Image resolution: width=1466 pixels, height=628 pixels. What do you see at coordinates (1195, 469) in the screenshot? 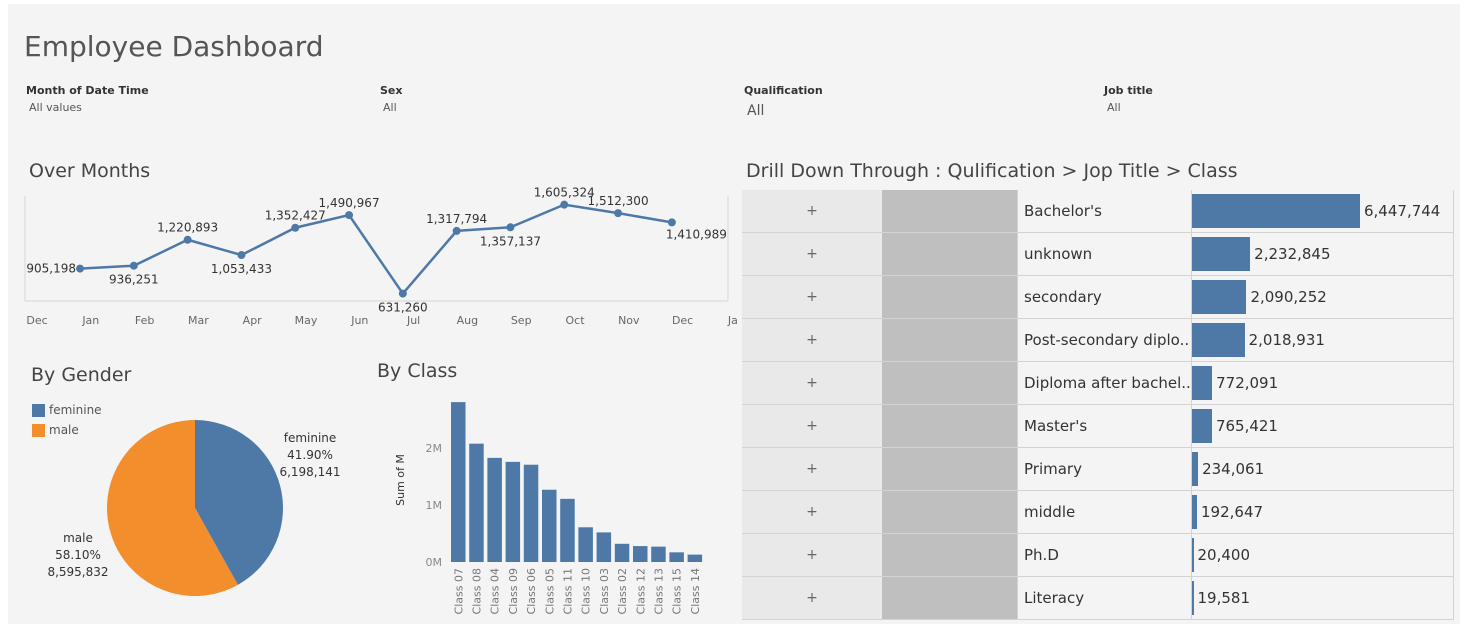
I see `table-bar-primary` at bounding box center [1195, 469].